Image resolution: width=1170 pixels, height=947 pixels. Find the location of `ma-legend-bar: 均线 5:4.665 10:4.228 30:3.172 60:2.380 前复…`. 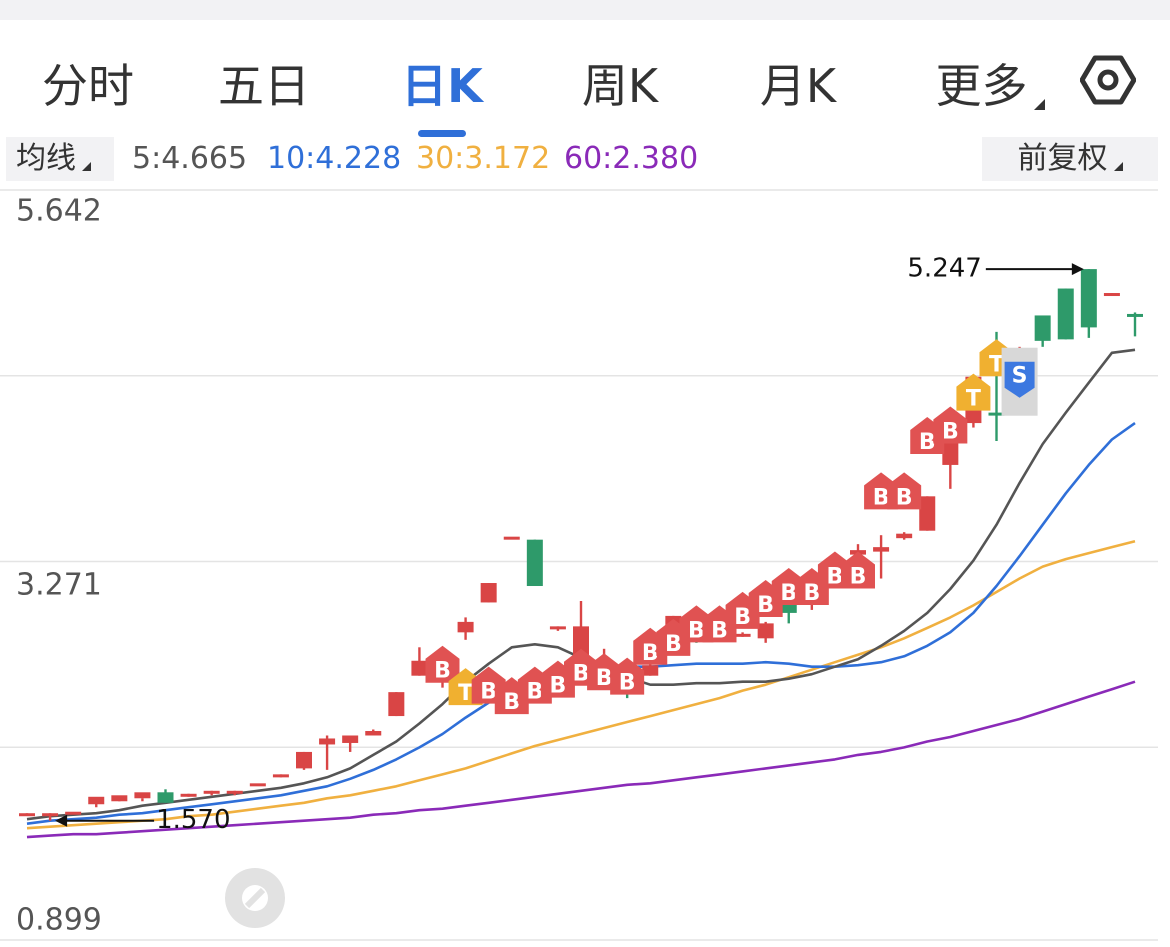

ma-legend-bar: 均线 5:4.665 10:4.228 30:3.172 60:2.380 前复… is located at coordinates (585, 160).